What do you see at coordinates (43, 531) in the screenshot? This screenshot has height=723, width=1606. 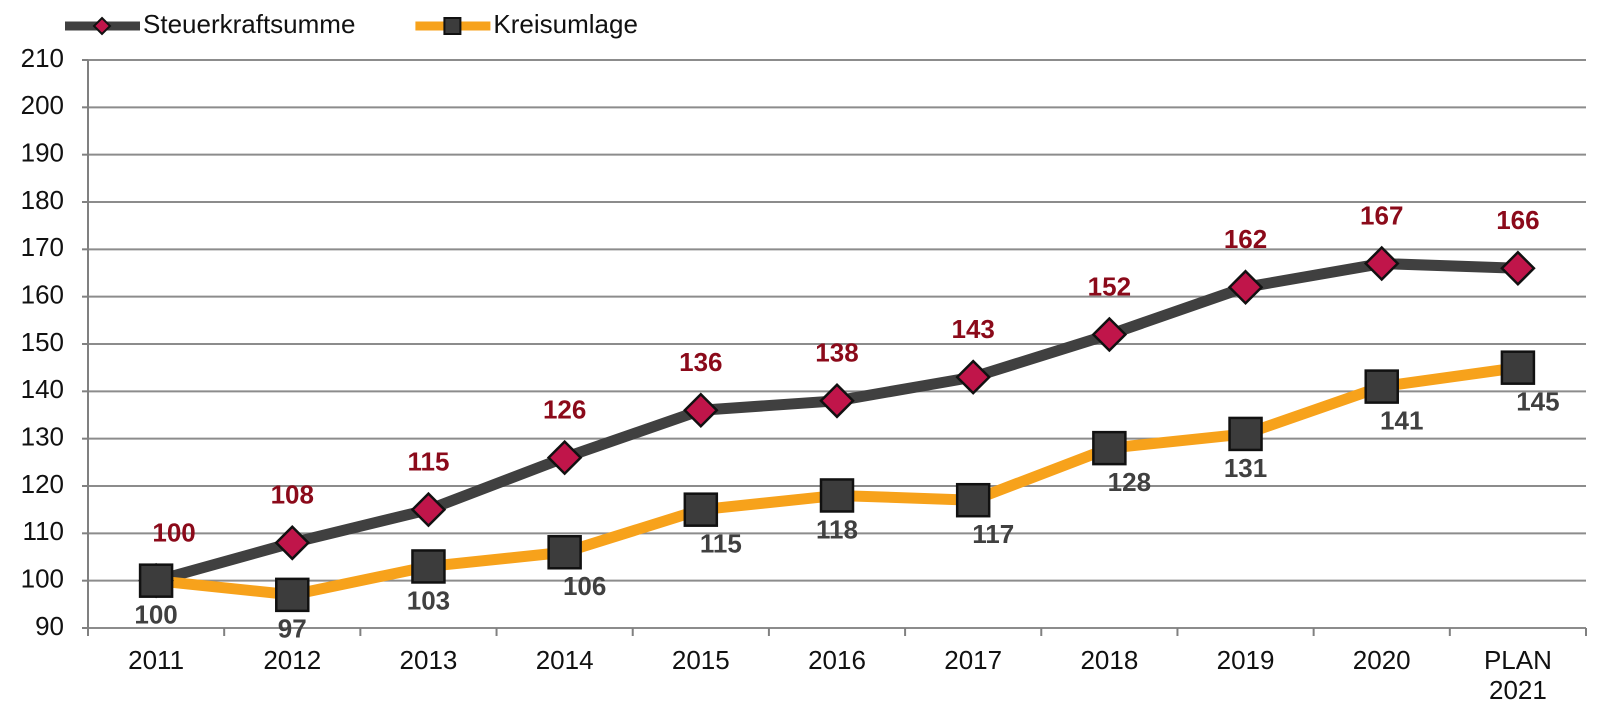 I see `y-tick-label: 110` at bounding box center [43, 531].